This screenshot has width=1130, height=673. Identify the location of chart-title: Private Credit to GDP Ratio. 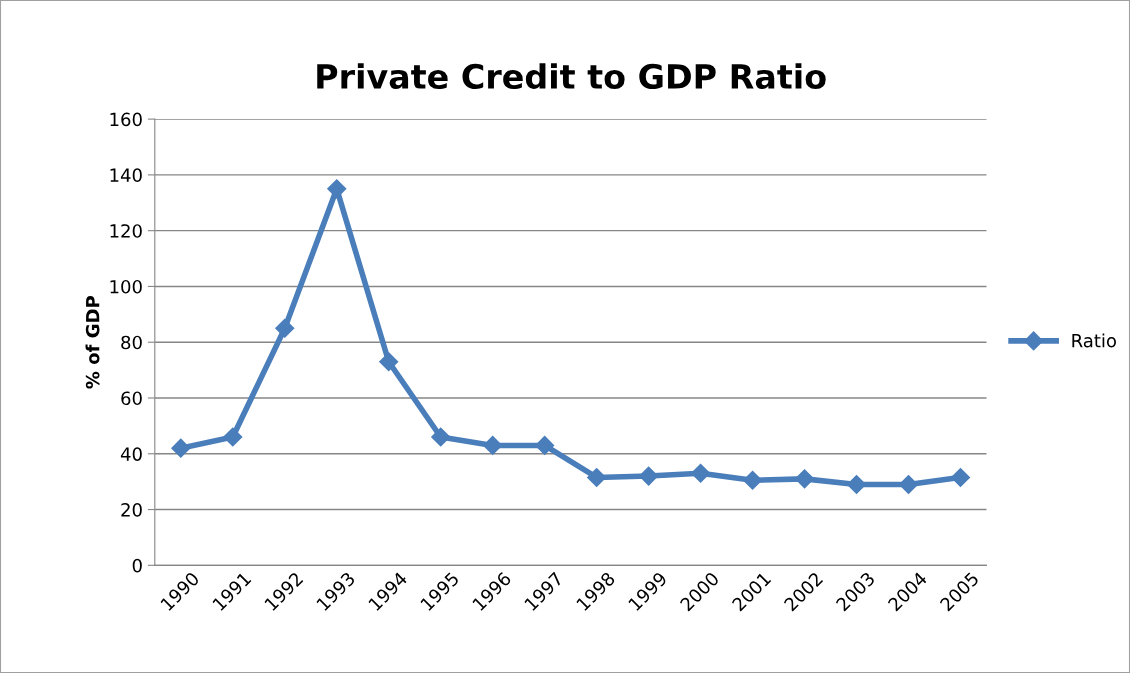
(571, 76).